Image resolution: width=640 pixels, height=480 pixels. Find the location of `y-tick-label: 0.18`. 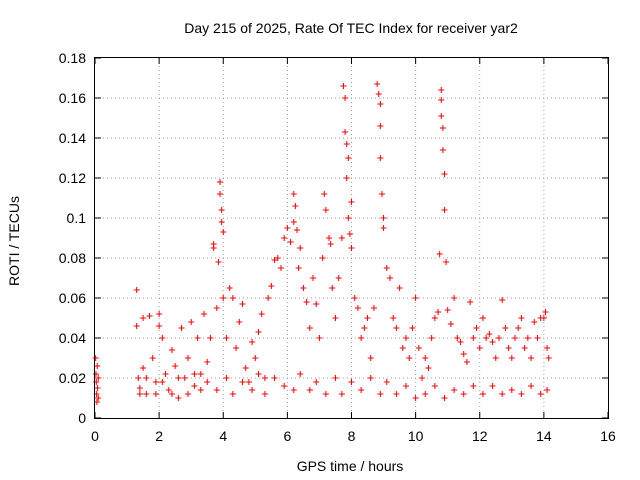

y-tick-label: 0.18 is located at coordinates (72, 58).